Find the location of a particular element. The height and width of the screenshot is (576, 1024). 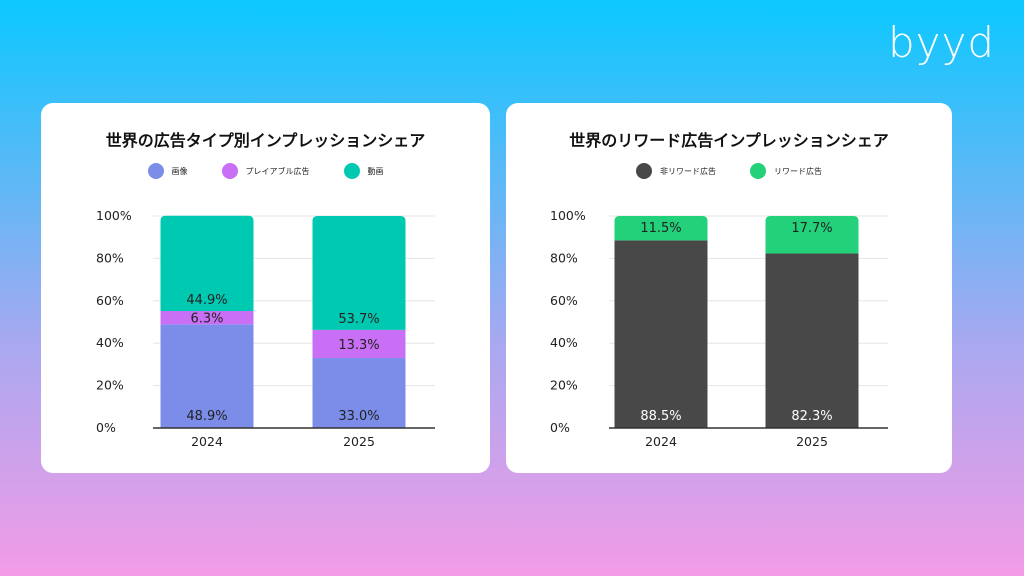

legend-item-playable: プレイアブル広告 is located at coordinates (265, 171).